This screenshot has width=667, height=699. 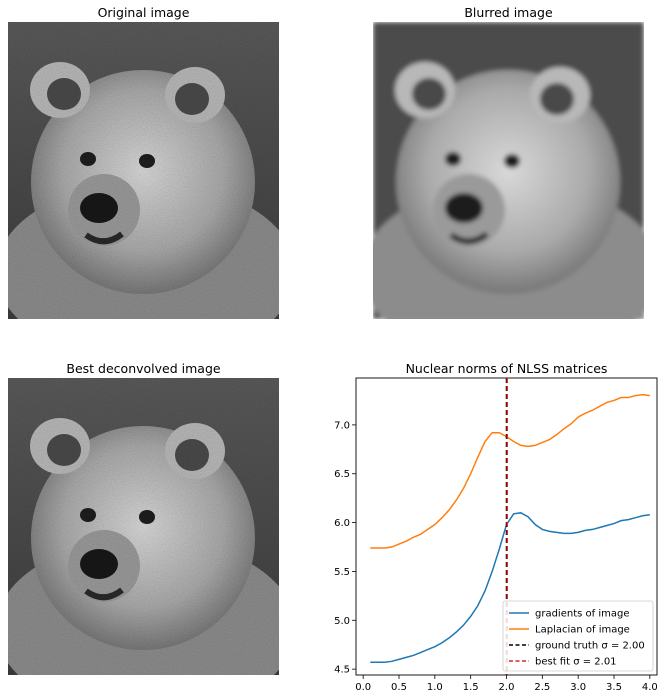 I want to click on x-tick-label: 1.5, so click(x=471, y=687).